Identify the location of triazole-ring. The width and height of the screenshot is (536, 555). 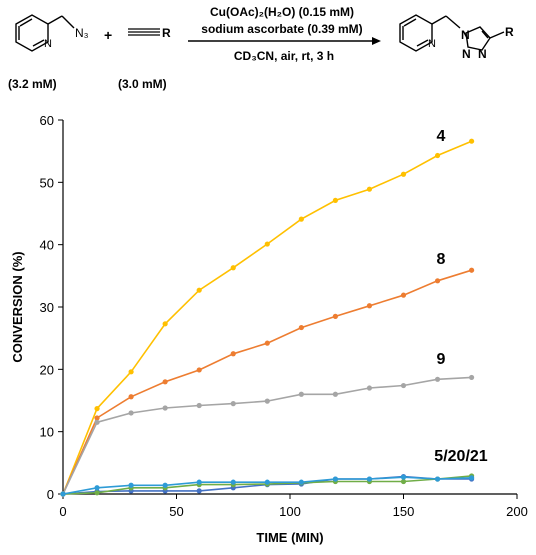
(478, 38).